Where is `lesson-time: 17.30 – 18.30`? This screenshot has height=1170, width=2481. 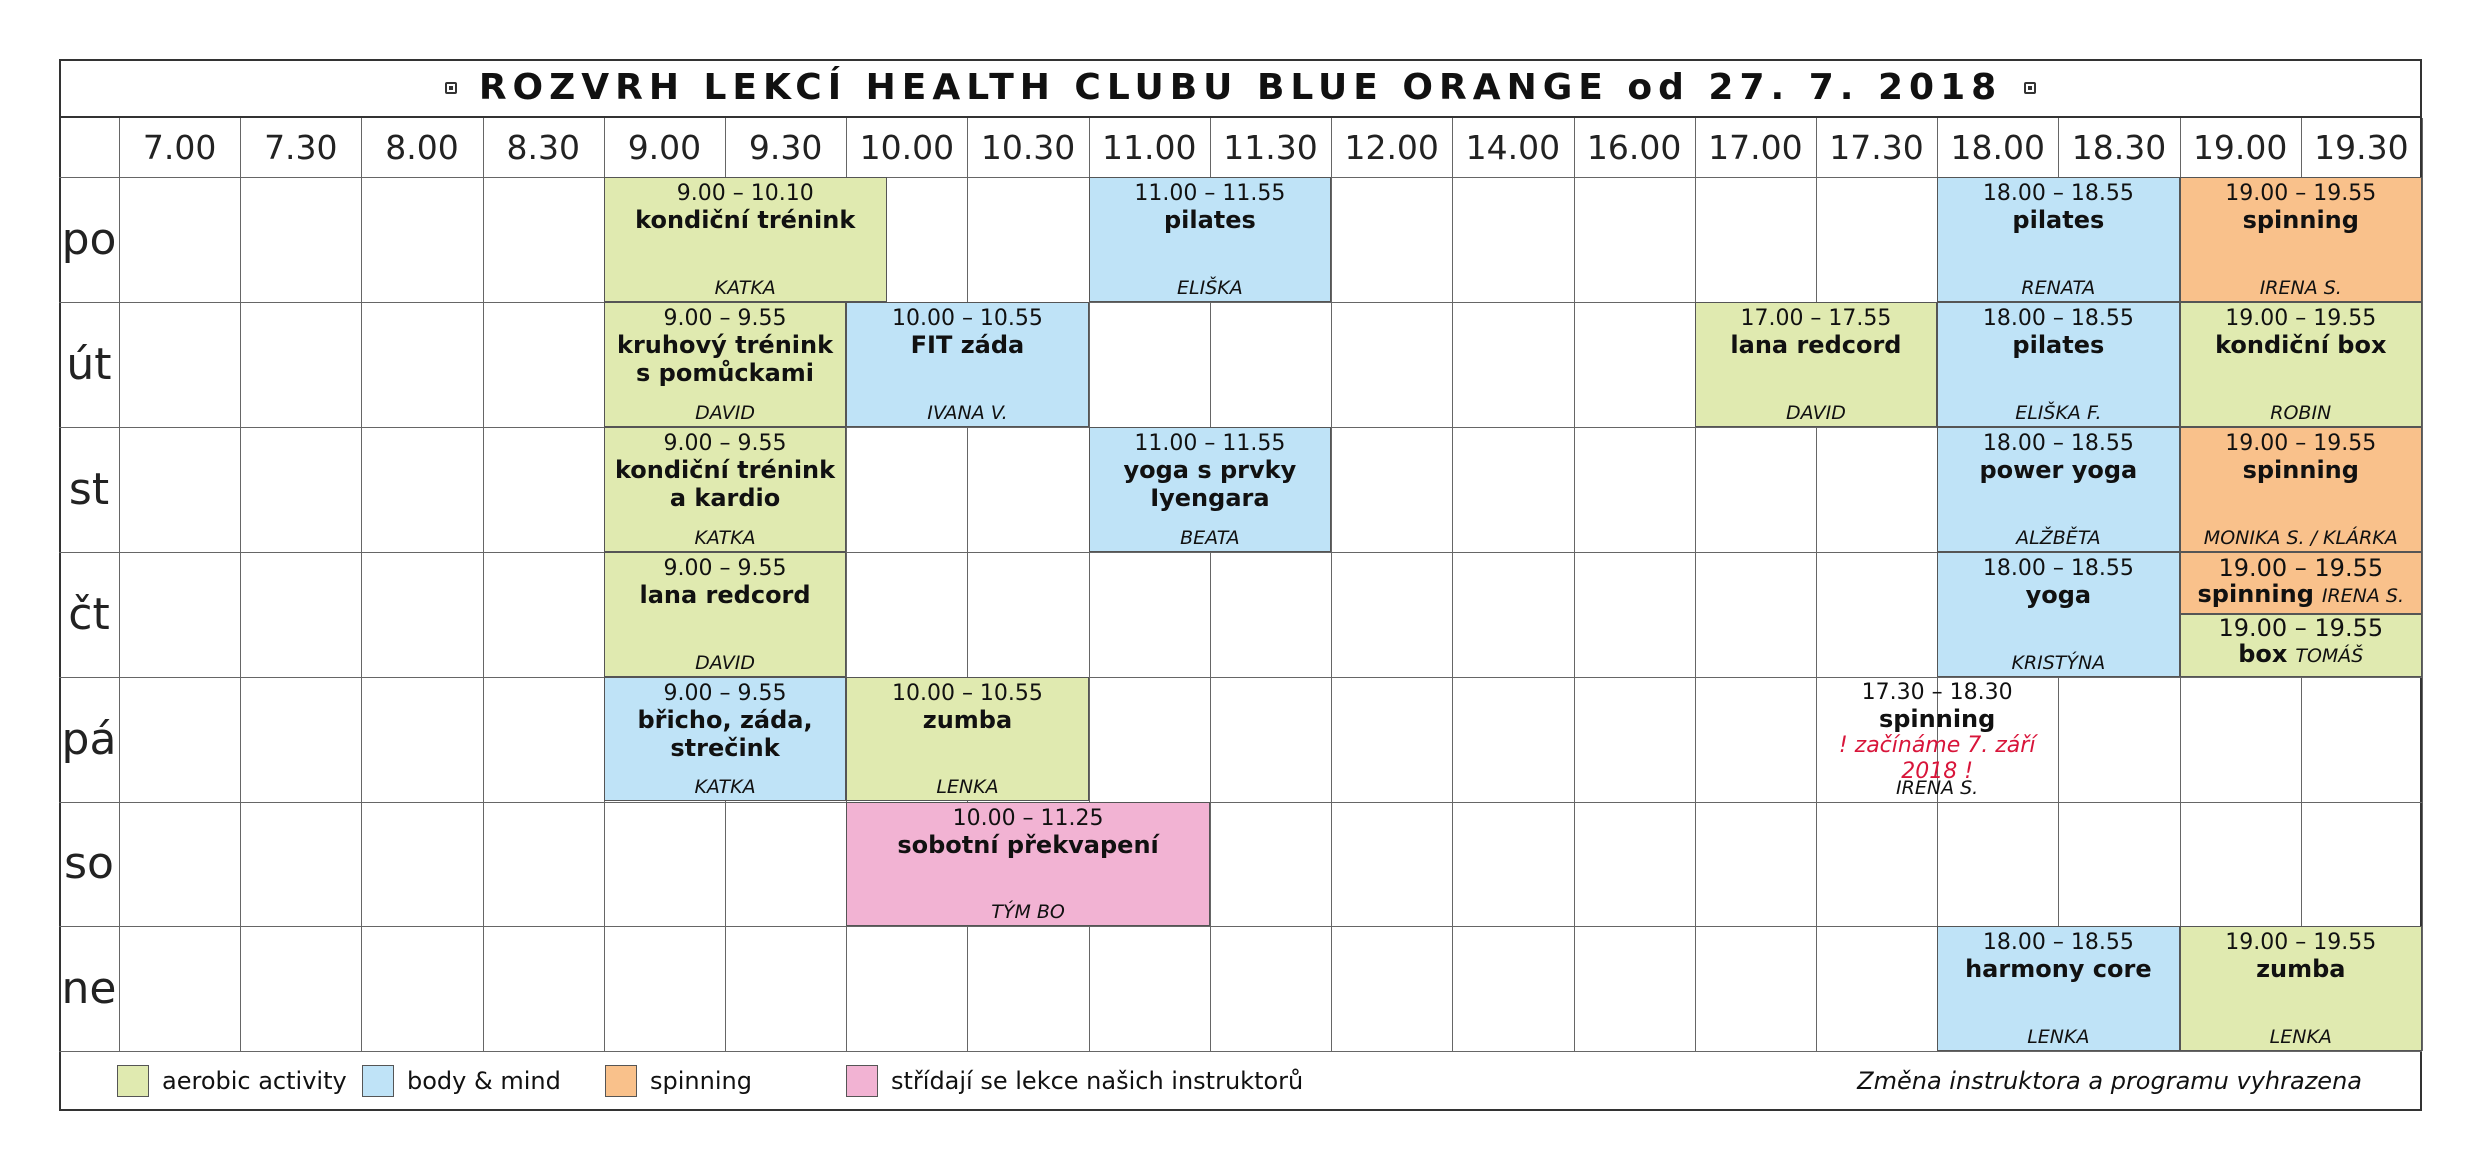
lesson-time: 17.30 – 18.30 is located at coordinates (1937, 692).